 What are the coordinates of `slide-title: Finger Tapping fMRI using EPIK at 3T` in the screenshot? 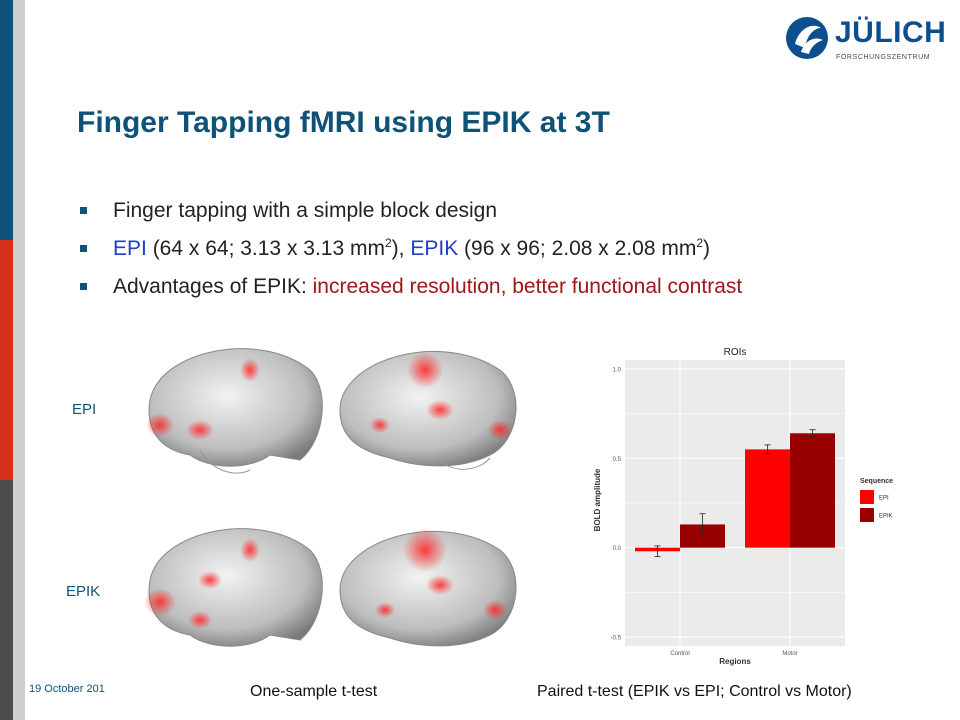 It's located at (343, 122).